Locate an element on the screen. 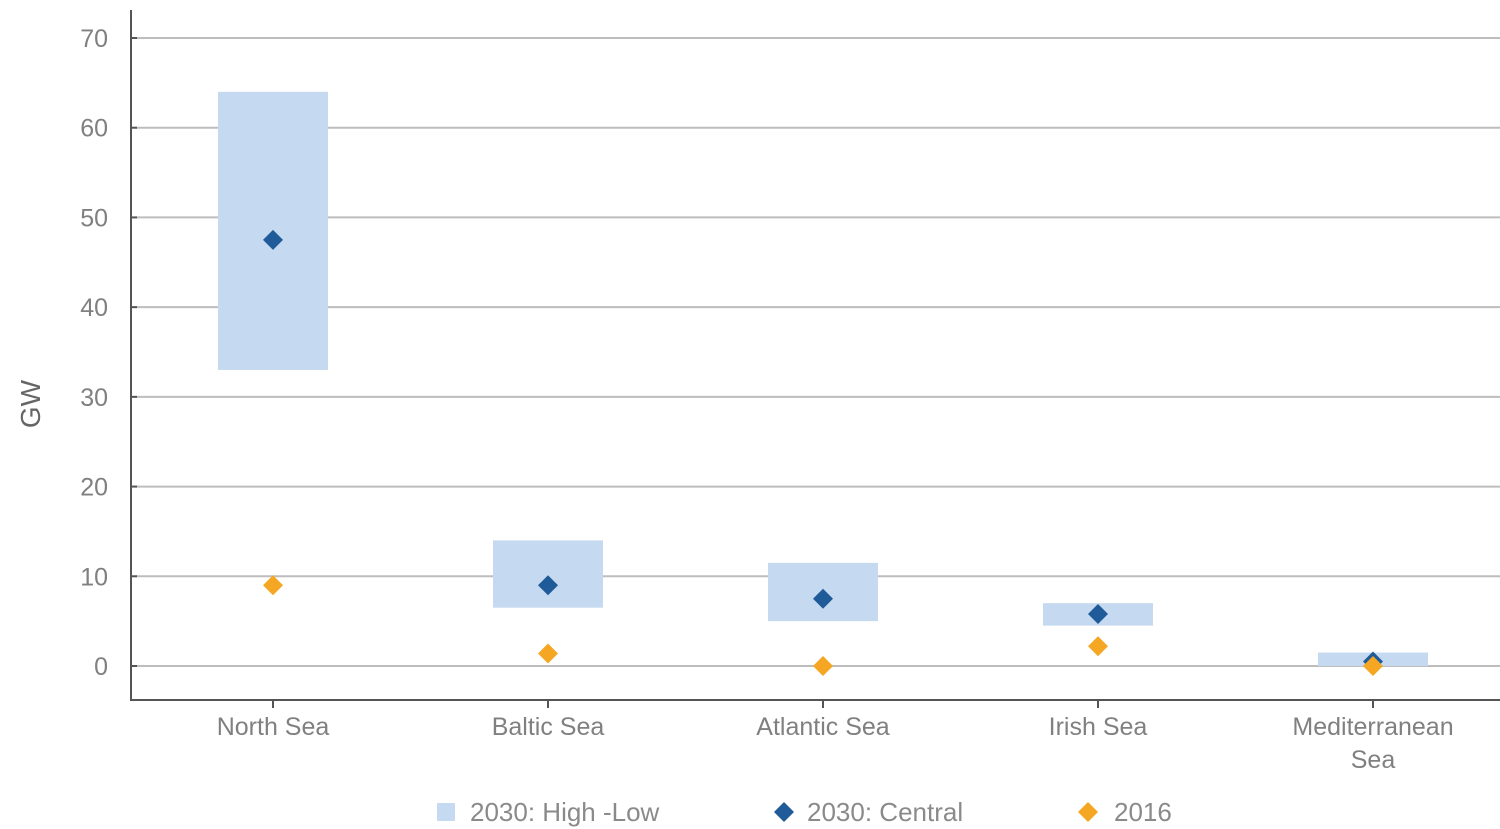 Image resolution: width=1500 pixels, height=829 pixels. x-tick-label-2: Atlantic Sea is located at coordinates (823, 727).